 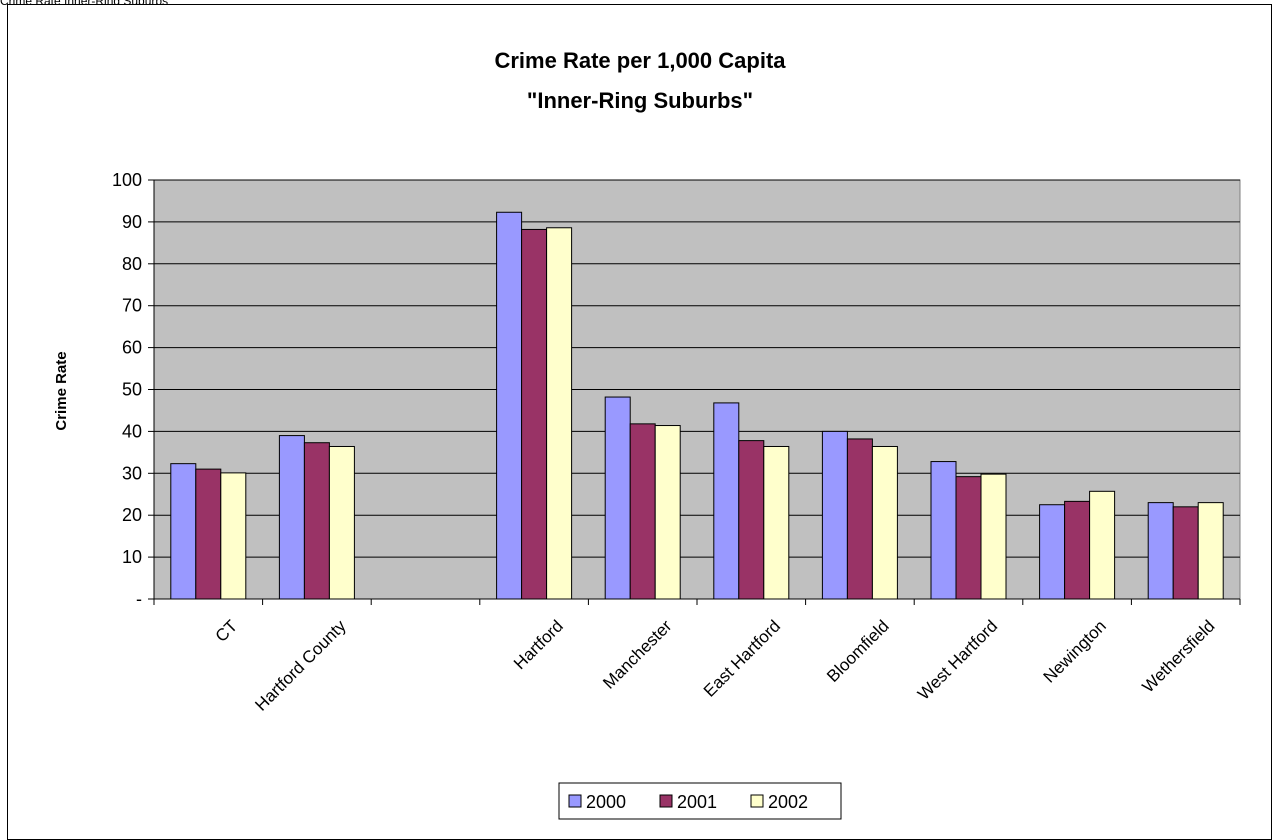 I want to click on y-tick-label: 20, so click(x=132, y=515).